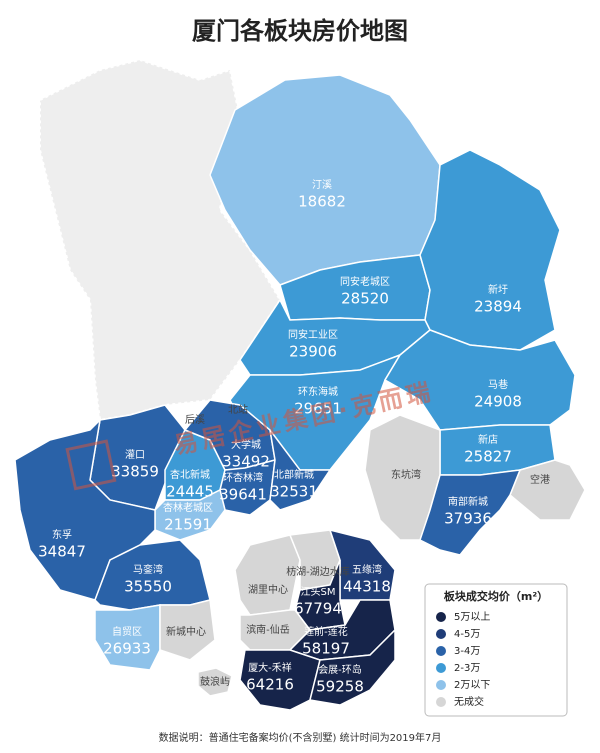 Image resolution: width=600 pixels, height=753 pixels. Describe the element at coordinates (472, 685) in the screenshot. I see `legend-label: 2万以下` at that location.